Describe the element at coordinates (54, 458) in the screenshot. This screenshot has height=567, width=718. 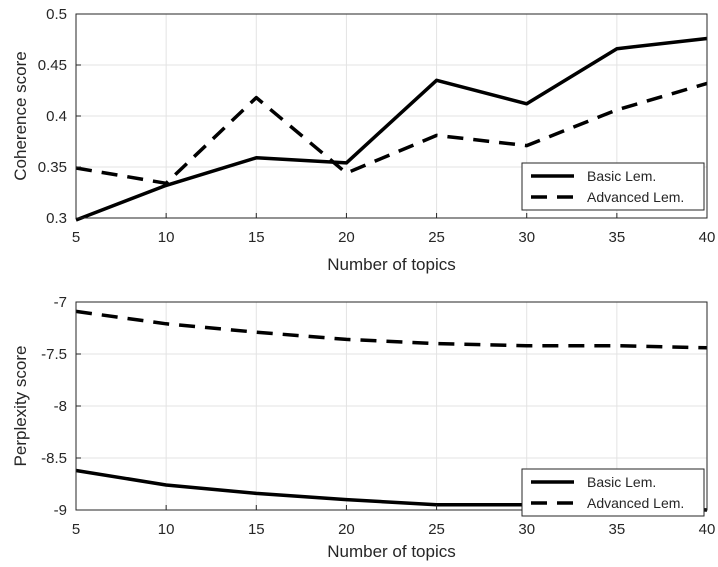
I see `y-tick-label: -8.5` at that location.